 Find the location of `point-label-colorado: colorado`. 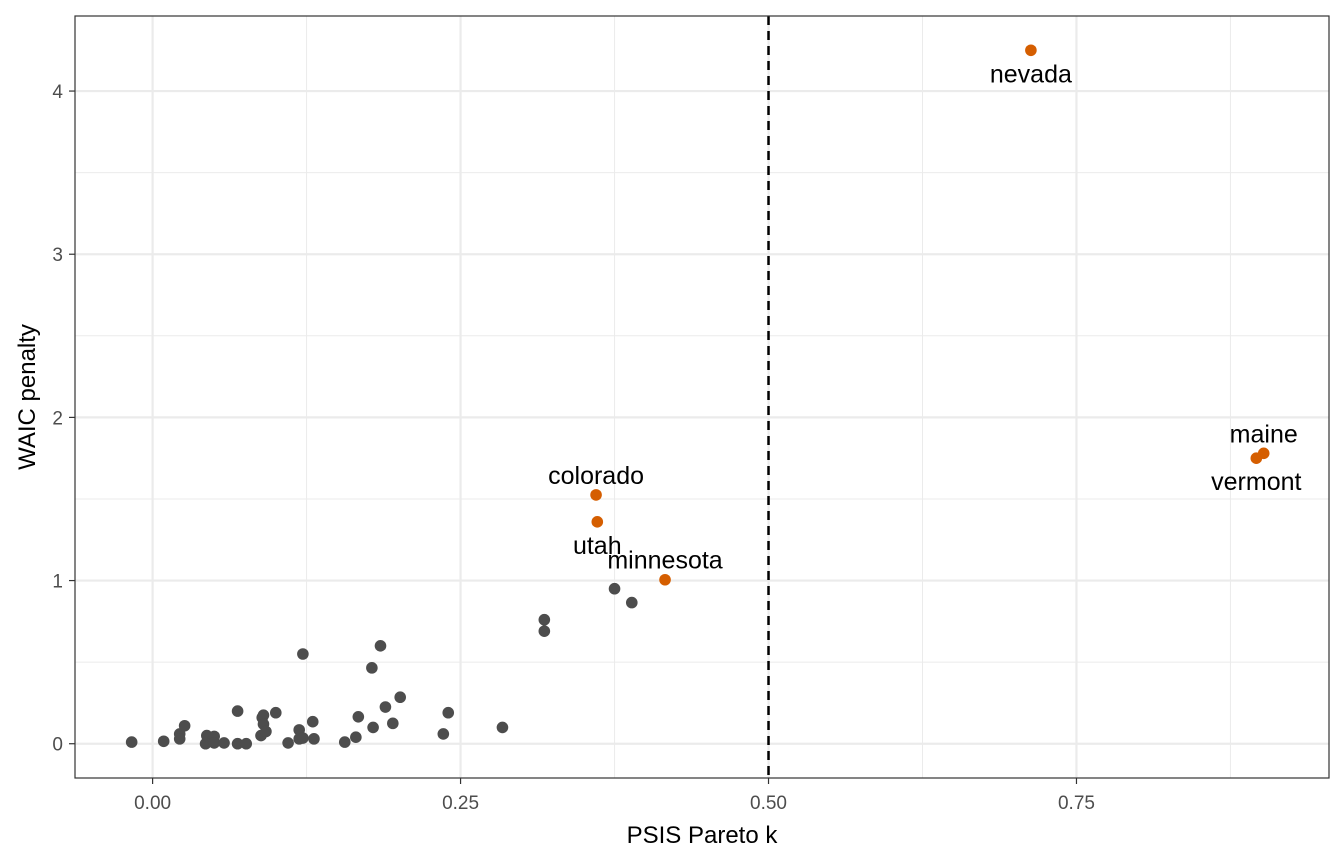

point-label-colorado: colorado is located at coordinates (596, 476).